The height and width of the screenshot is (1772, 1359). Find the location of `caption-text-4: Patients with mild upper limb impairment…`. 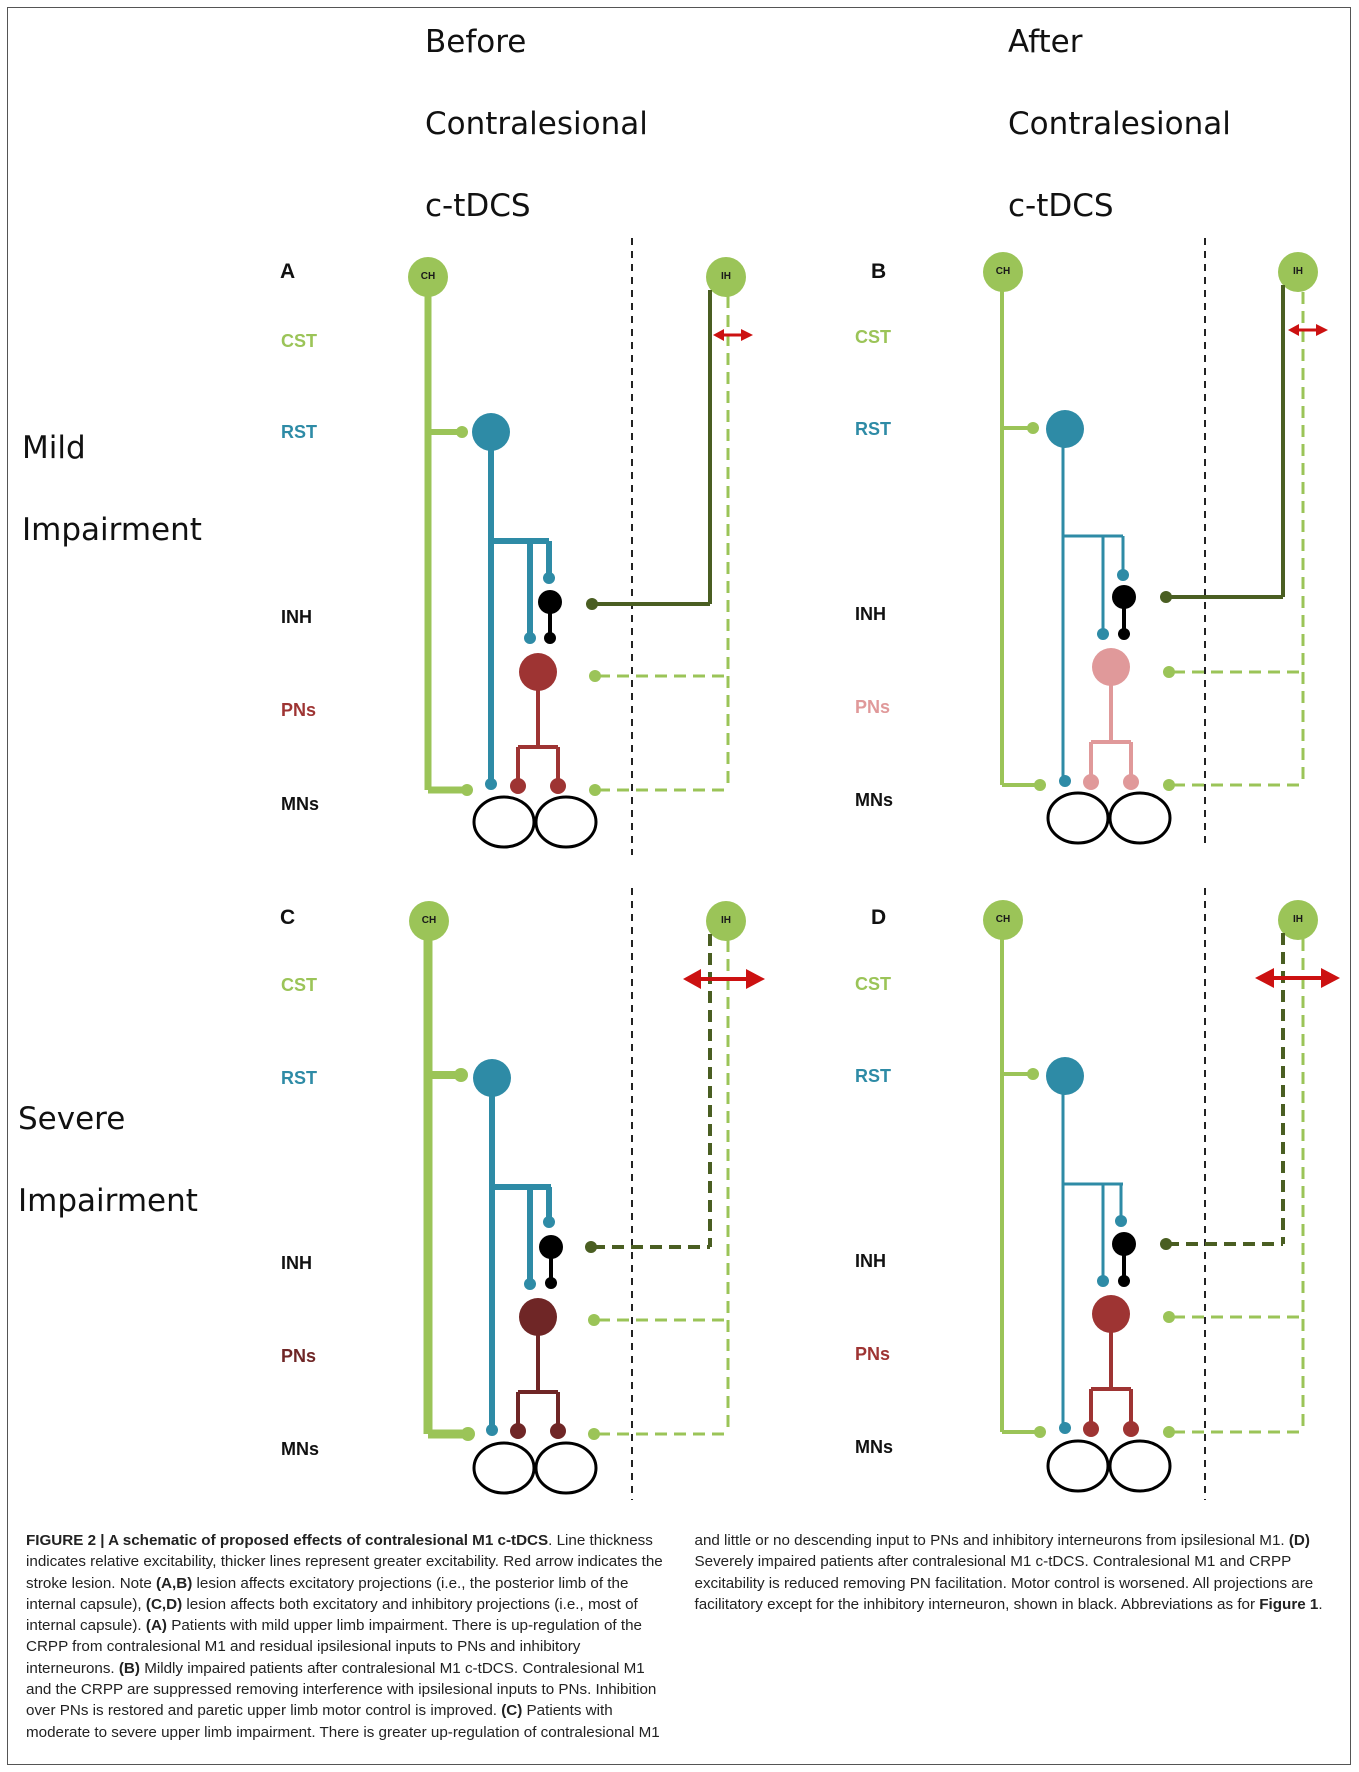

caption-text-4: Patients with mild upper limb impairment… is located at coordinates (334, 1647).